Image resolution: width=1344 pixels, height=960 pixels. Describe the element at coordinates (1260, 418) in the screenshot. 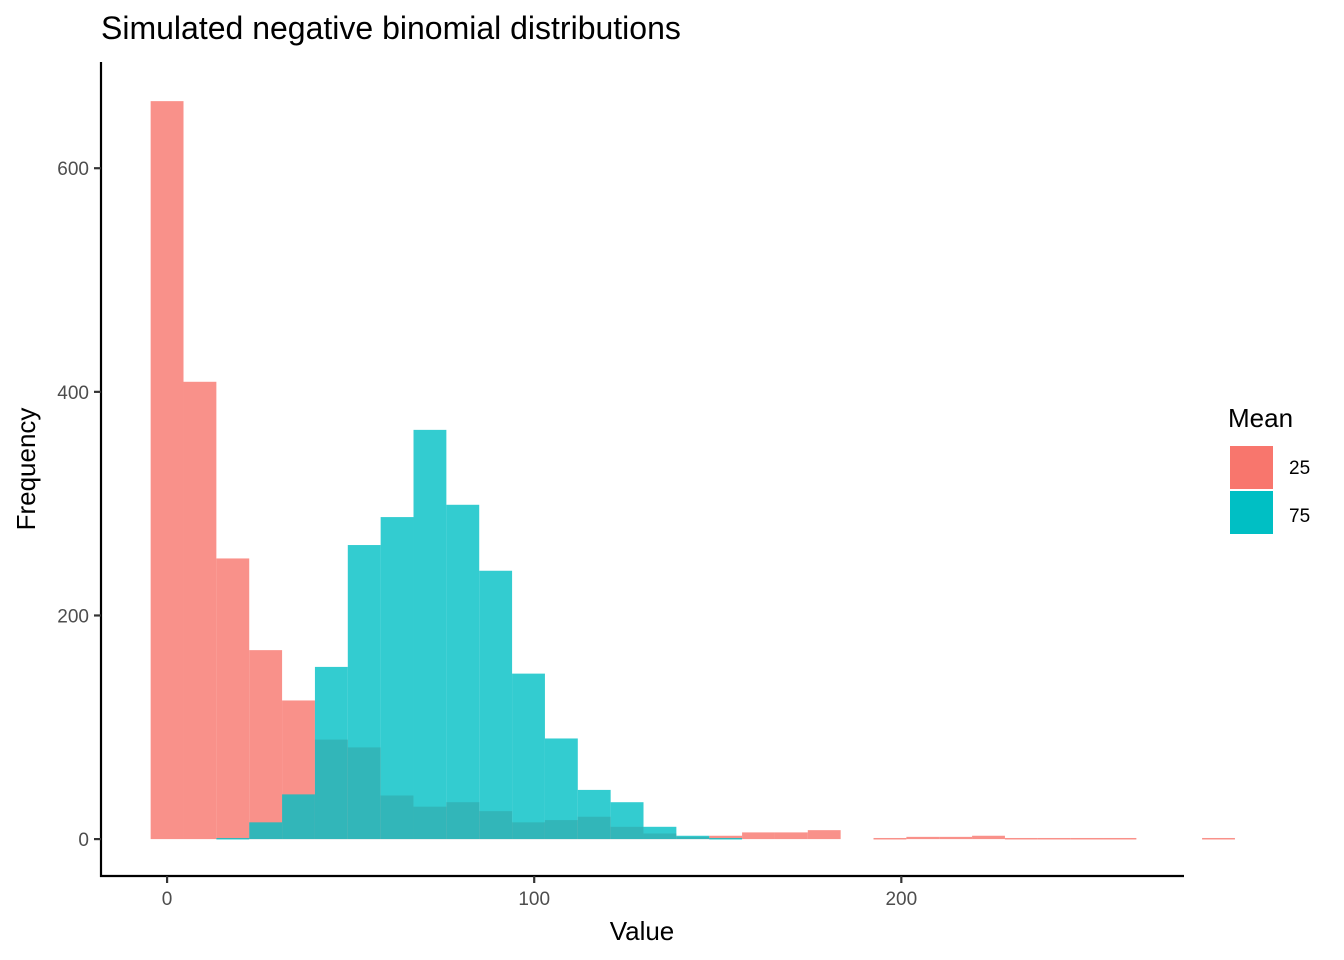

I see `legend-title: Mean` at that location.